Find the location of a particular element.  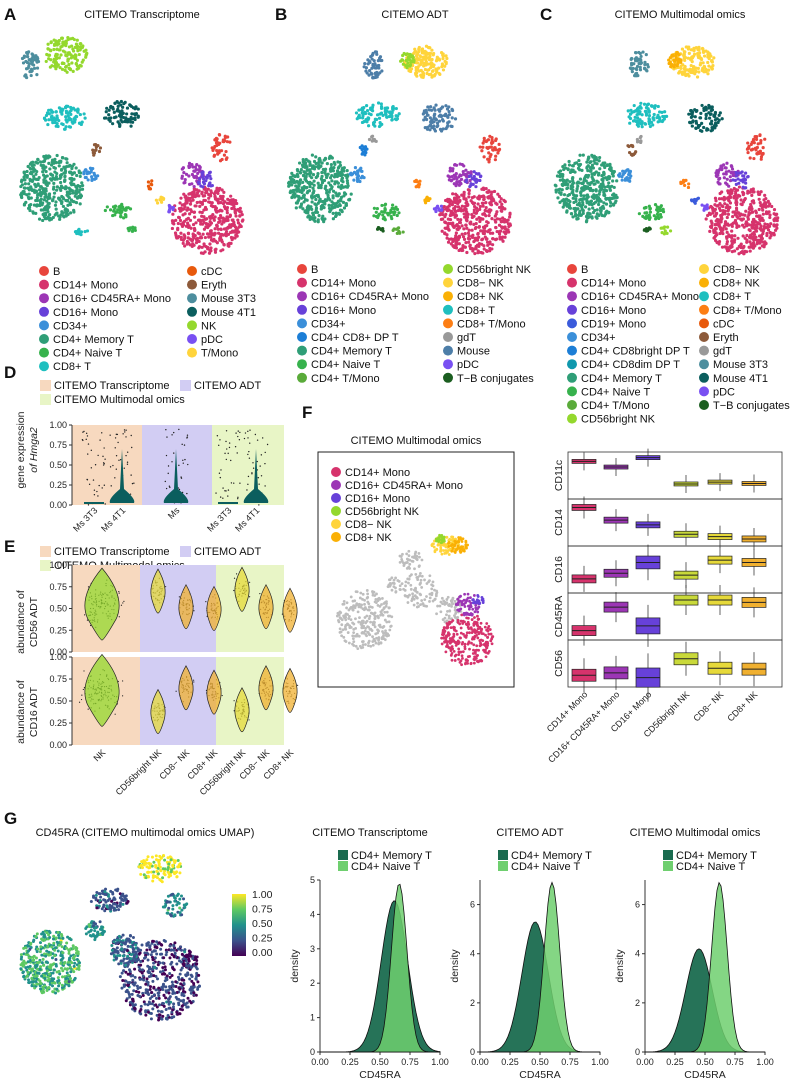

legend-label: B is located at coordinates (314, 270).